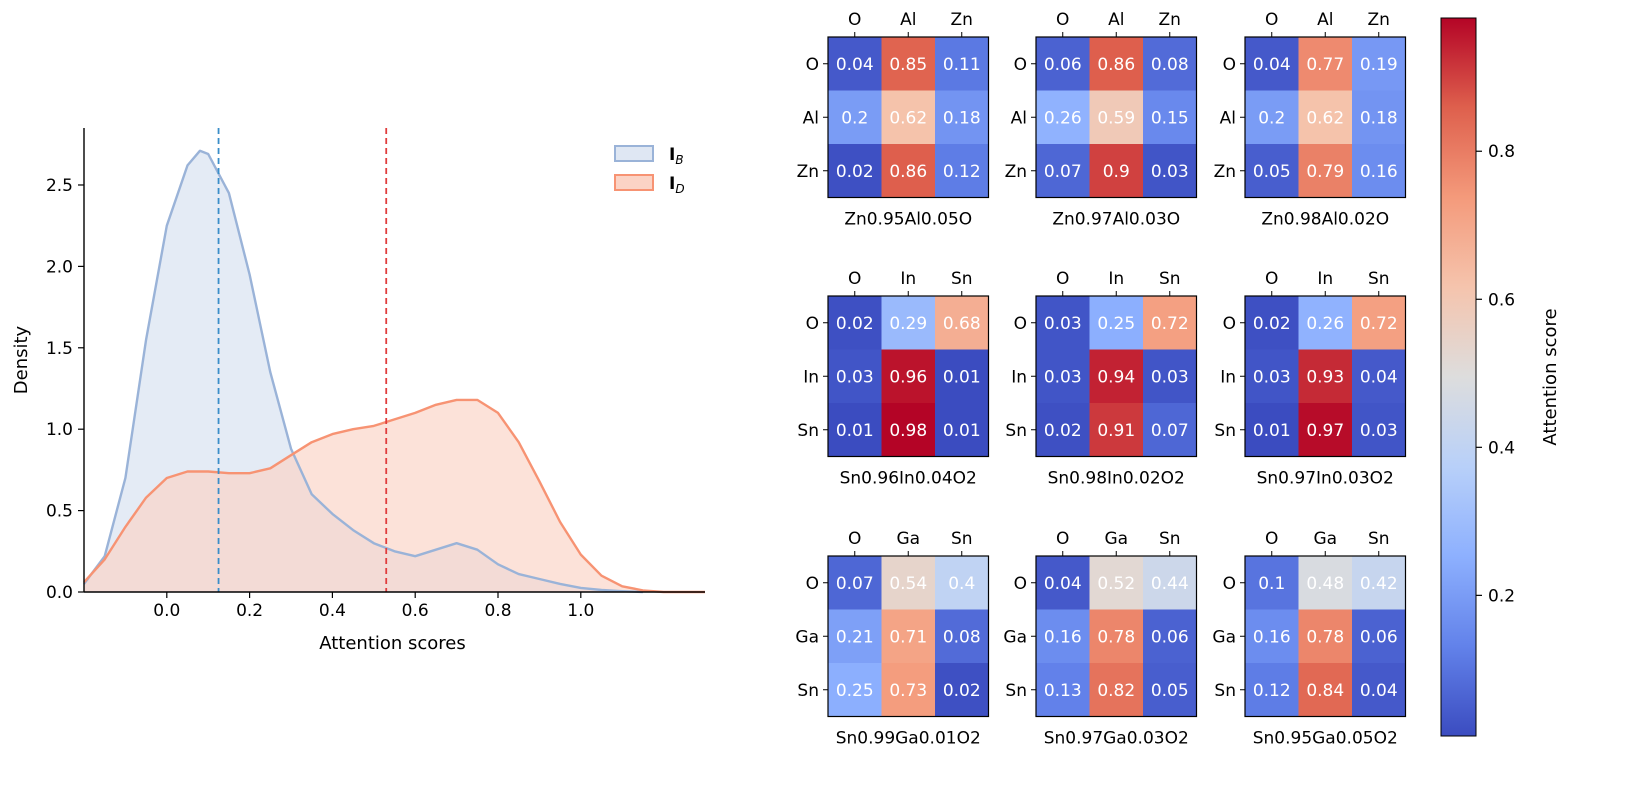  What do you see at coordinates (1379, 279) in the screenshot?
I see `heatmap-col-label: Sn` at bounding box center [1379, 279].